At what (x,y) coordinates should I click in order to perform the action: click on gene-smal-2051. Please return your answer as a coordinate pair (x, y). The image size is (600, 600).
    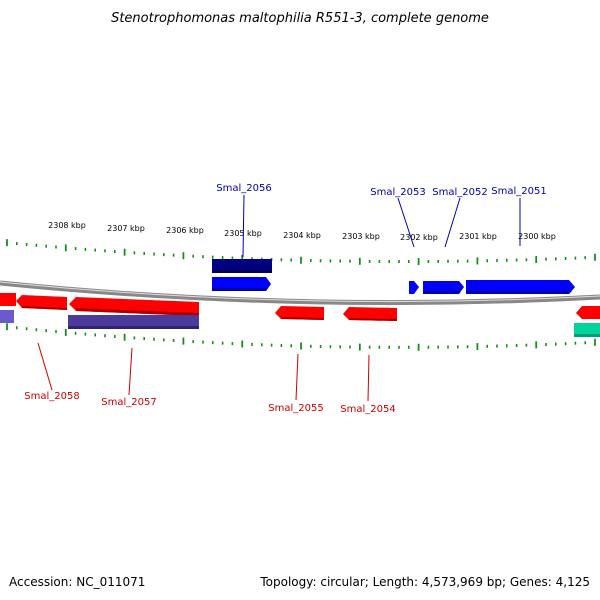
    Looking at the image, I should click on (520, 287).